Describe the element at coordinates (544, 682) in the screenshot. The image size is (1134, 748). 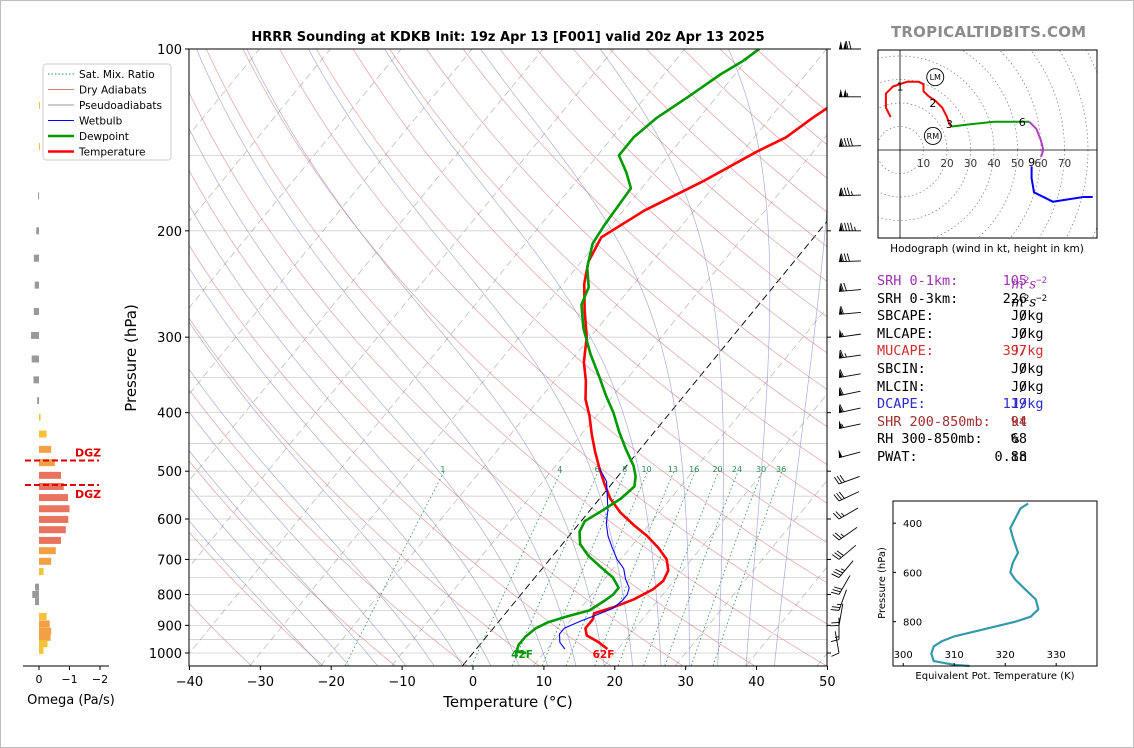
I see `x-tick-label: 10` at that location.